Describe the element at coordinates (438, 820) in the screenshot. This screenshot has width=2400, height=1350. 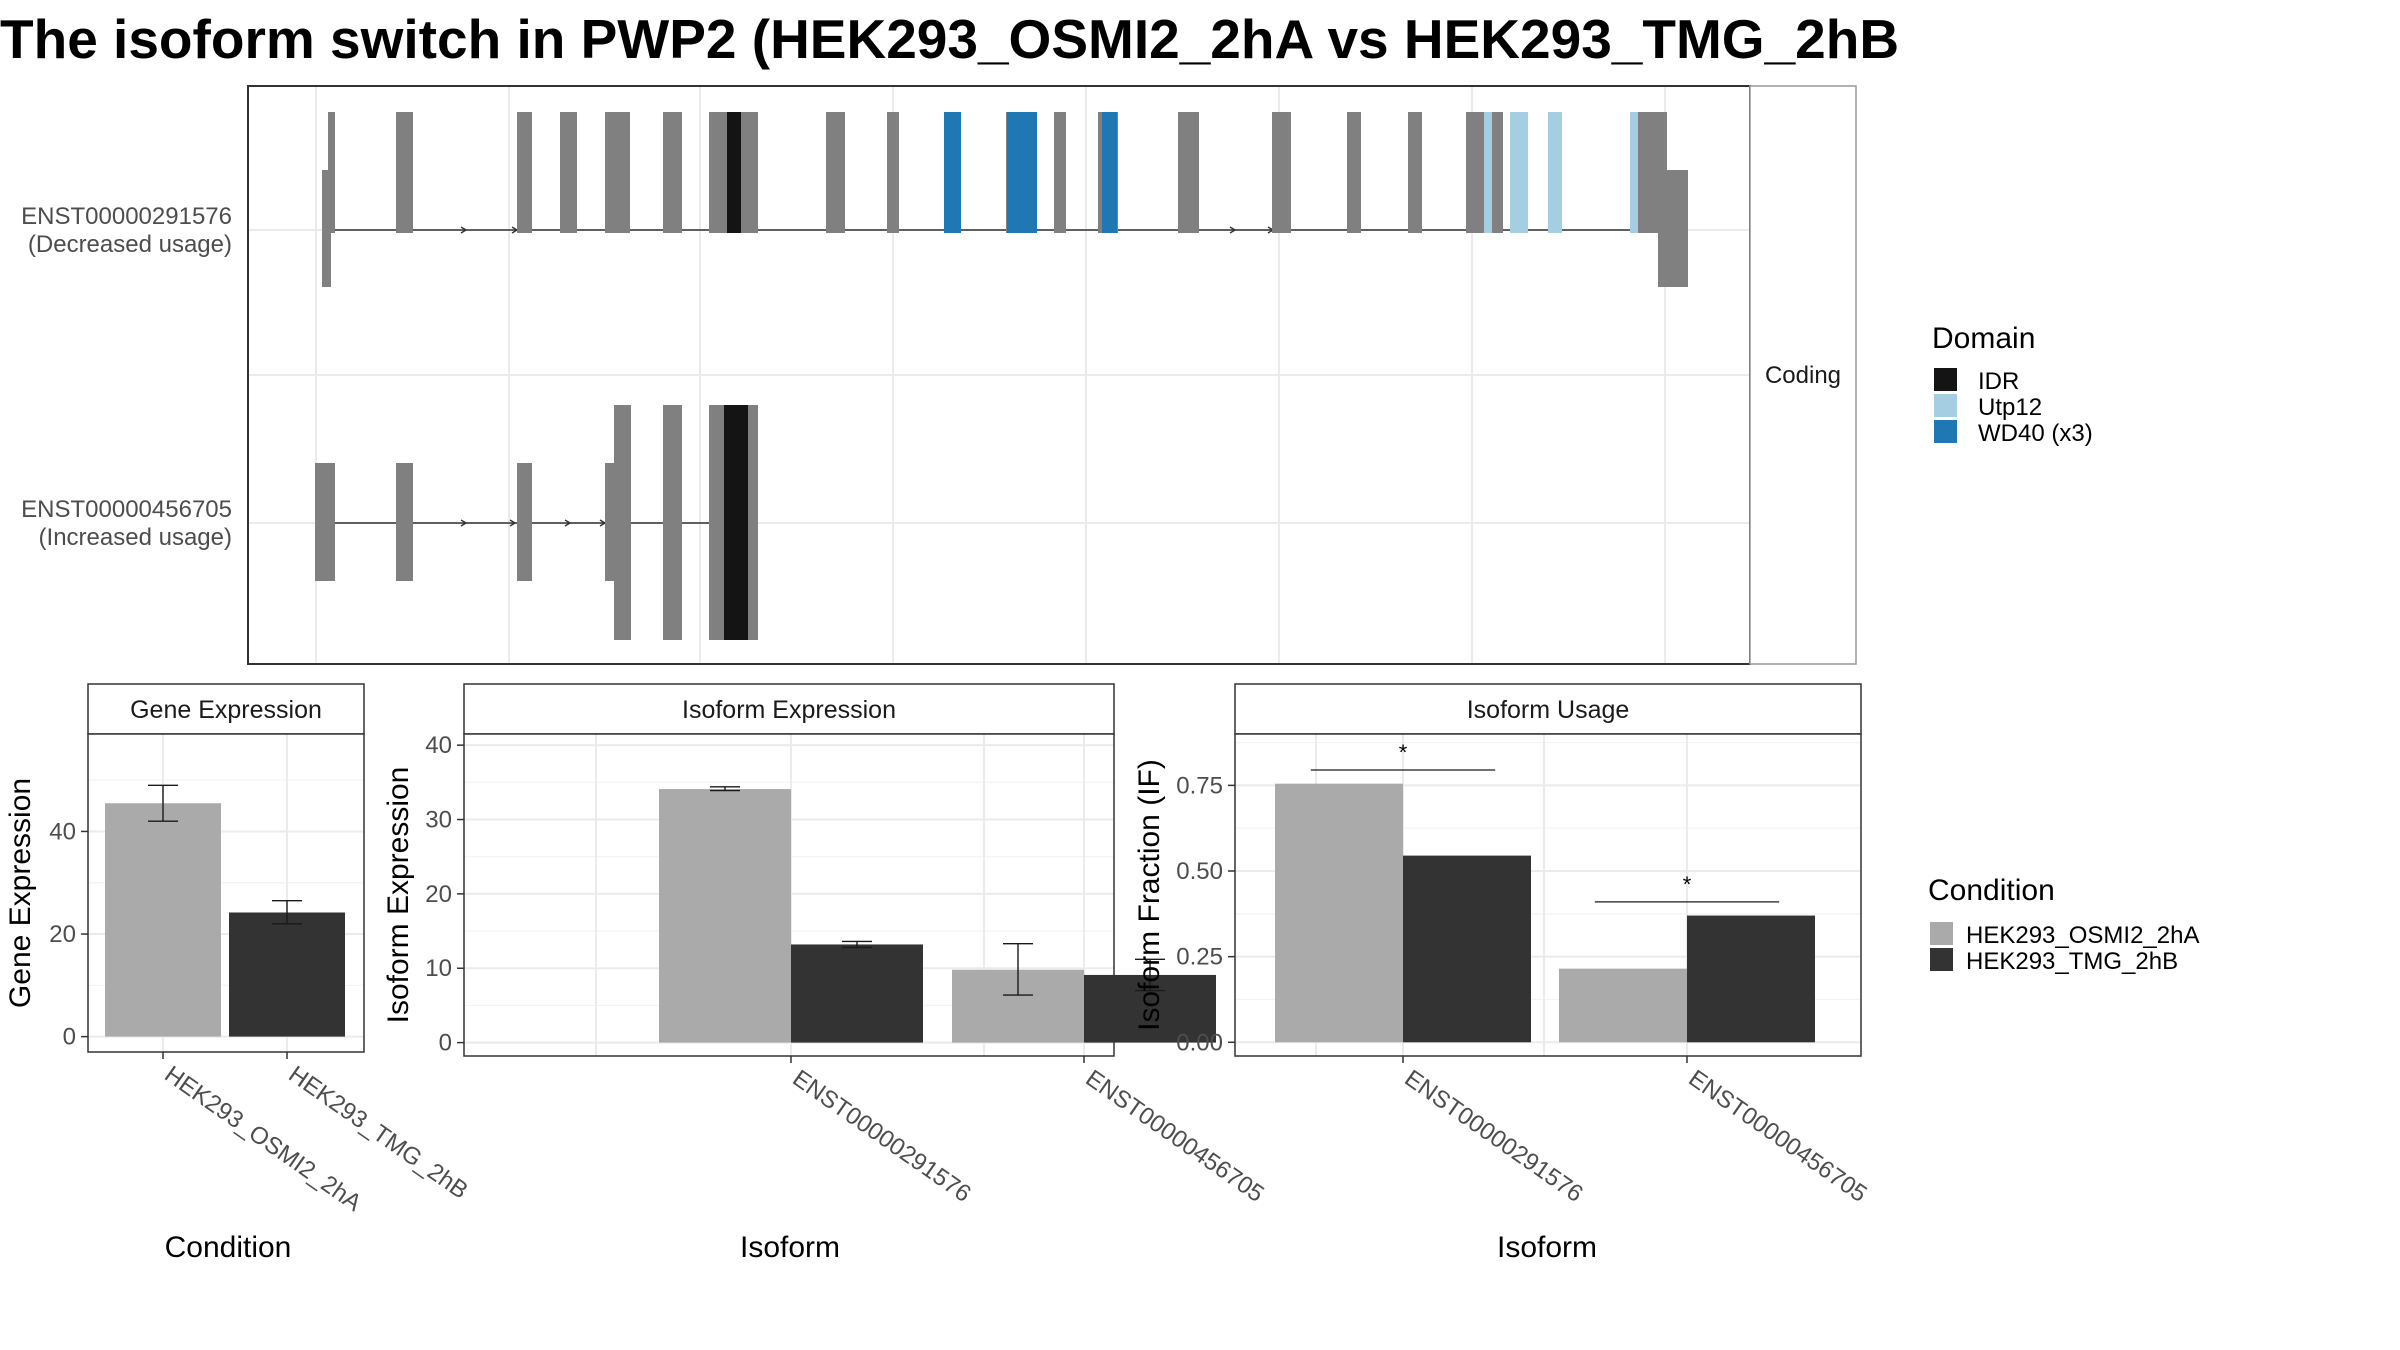
I see `y-tick-label: 30` at that location.